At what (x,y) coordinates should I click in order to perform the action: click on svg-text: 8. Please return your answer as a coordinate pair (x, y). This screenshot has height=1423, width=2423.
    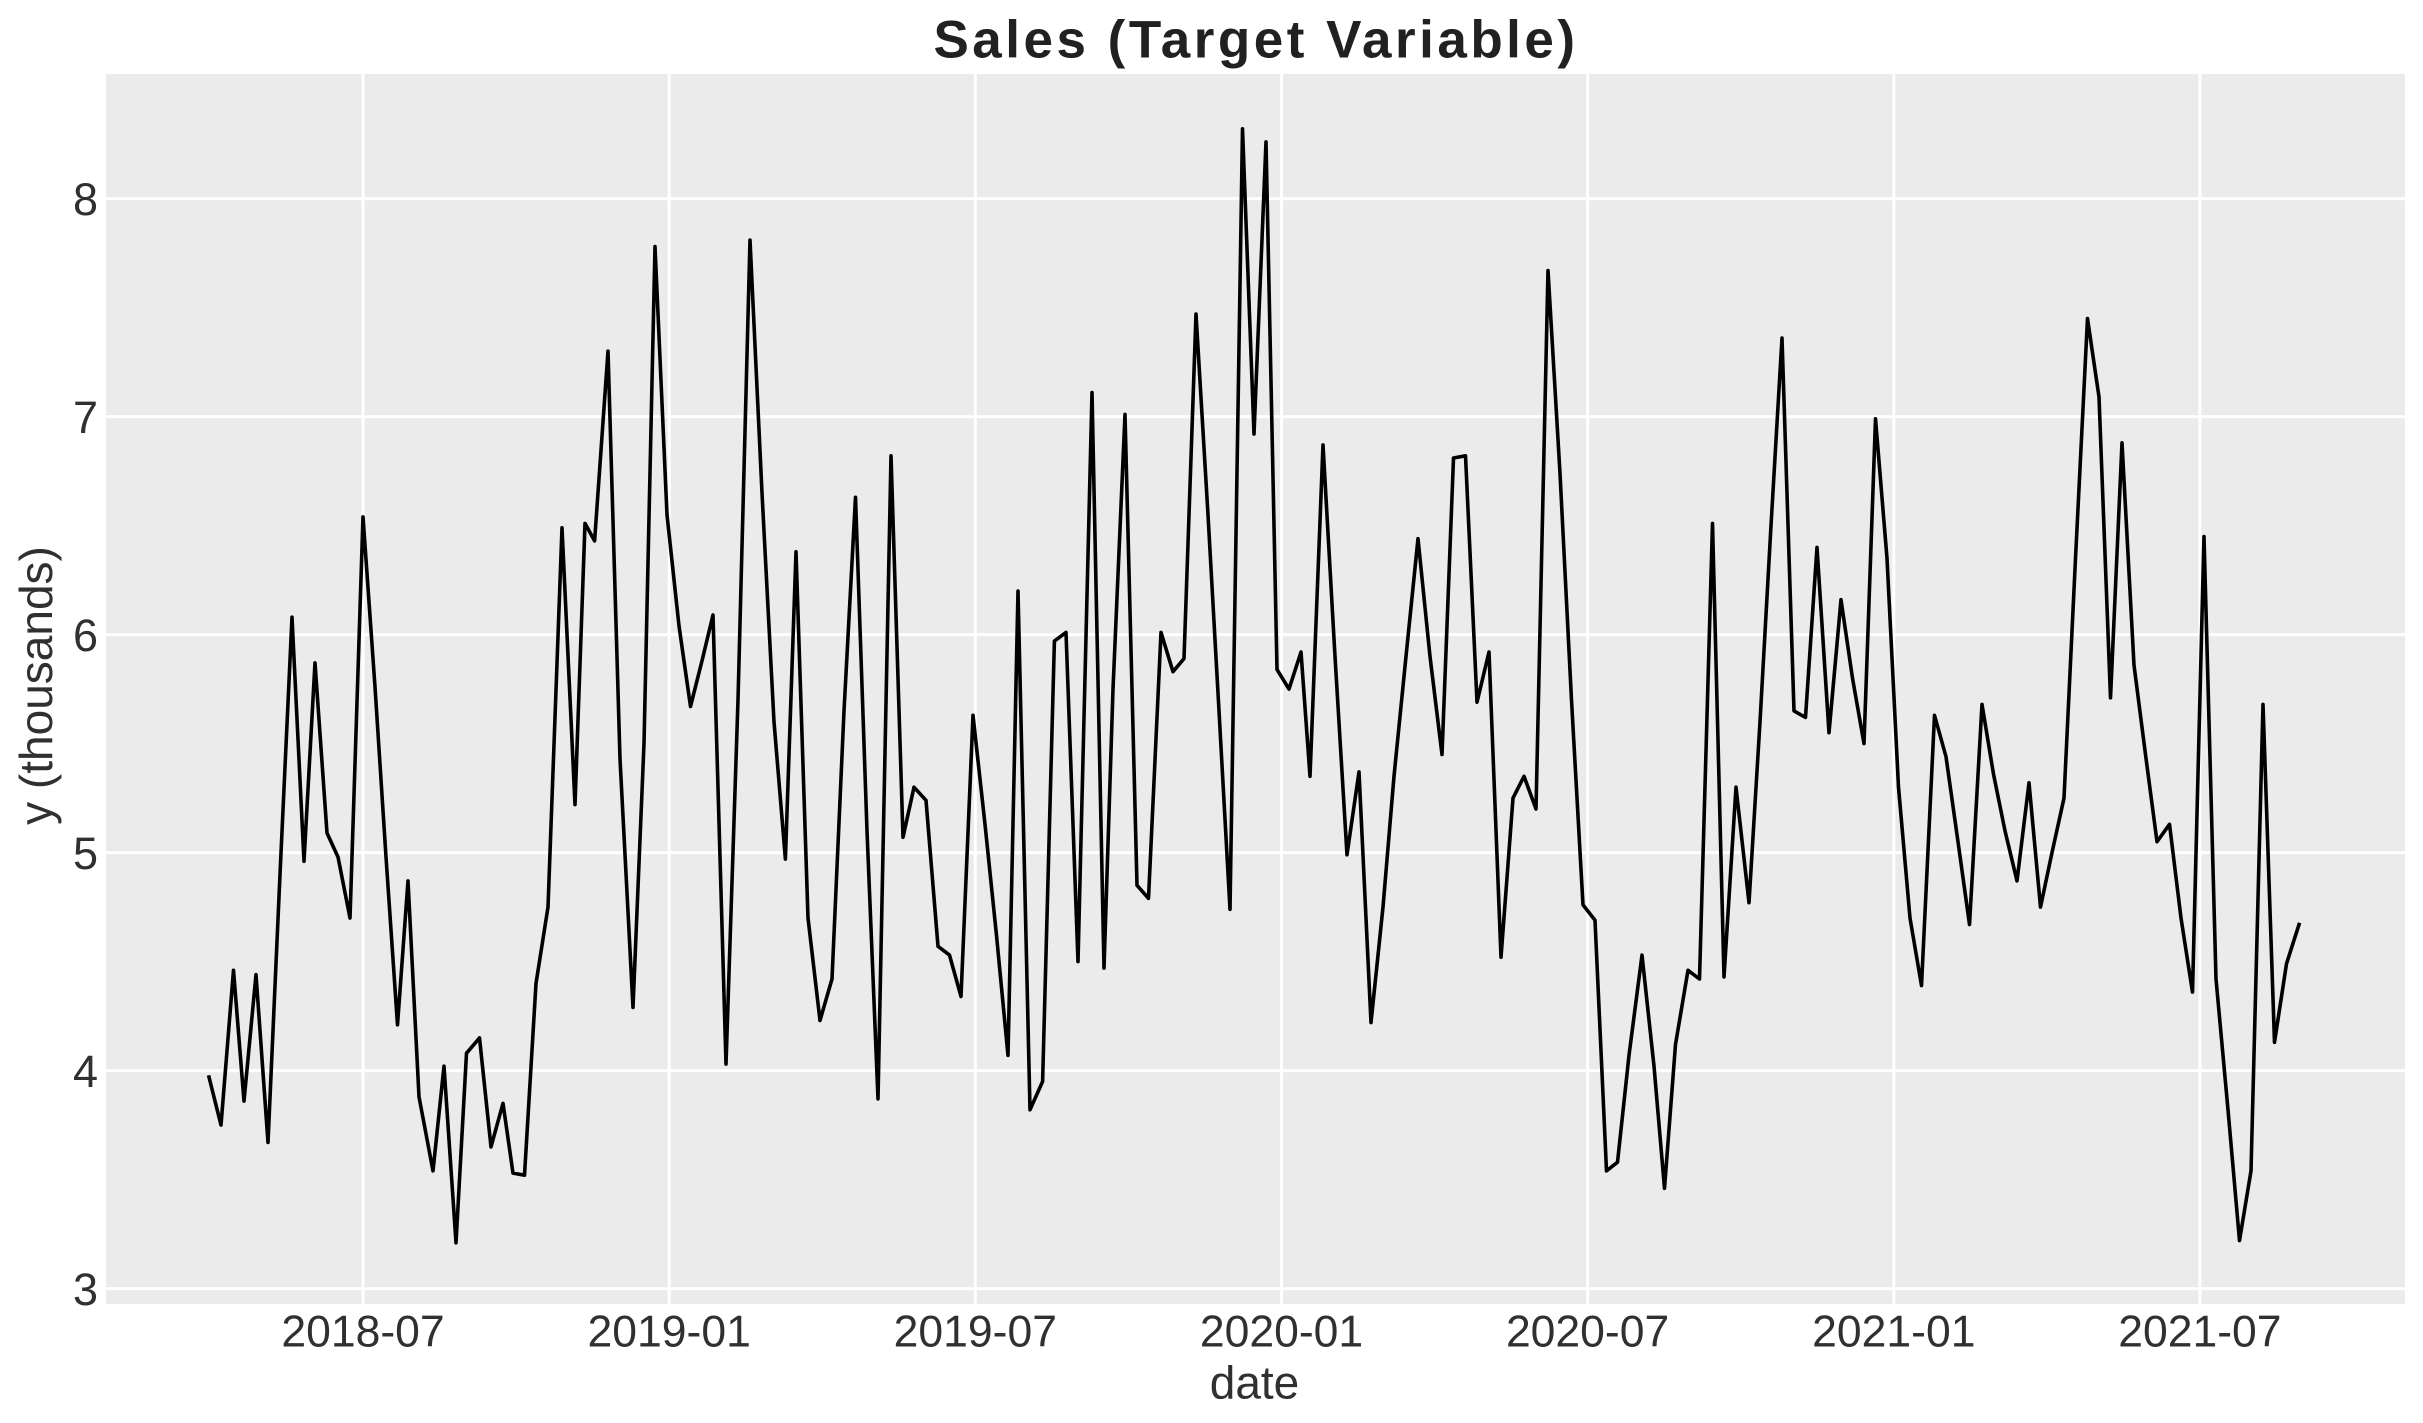
    Looking at the image, I should click on (85, 199).